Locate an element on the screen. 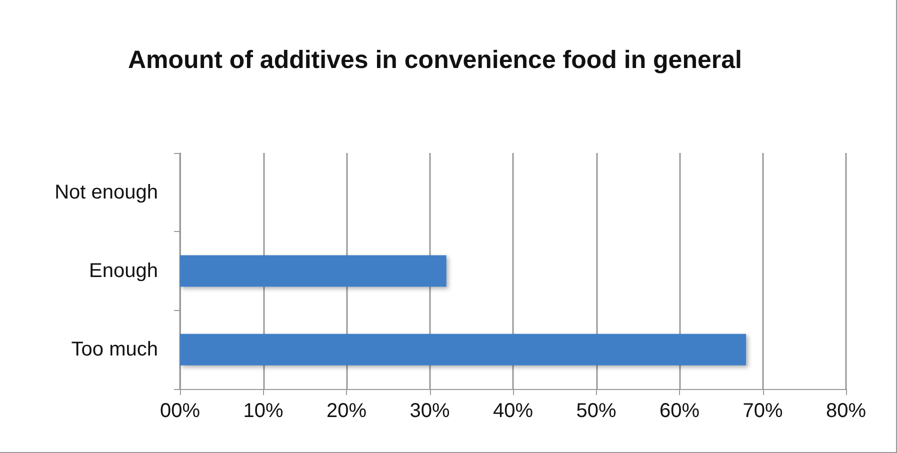  y-tick-label: Not enough is located at coordinates (106, 192).